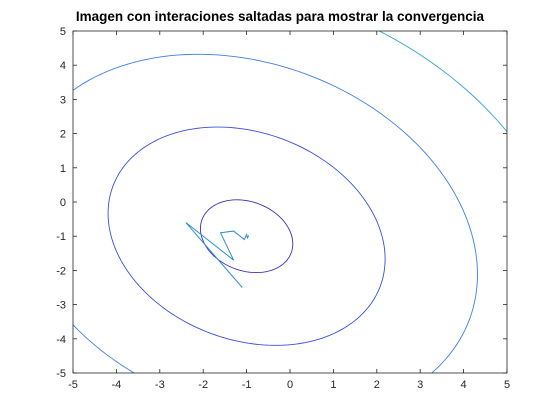  Describe the element at coordinates (61, 271) in the screenshot. I see `y-tick-label: -2` at that location.